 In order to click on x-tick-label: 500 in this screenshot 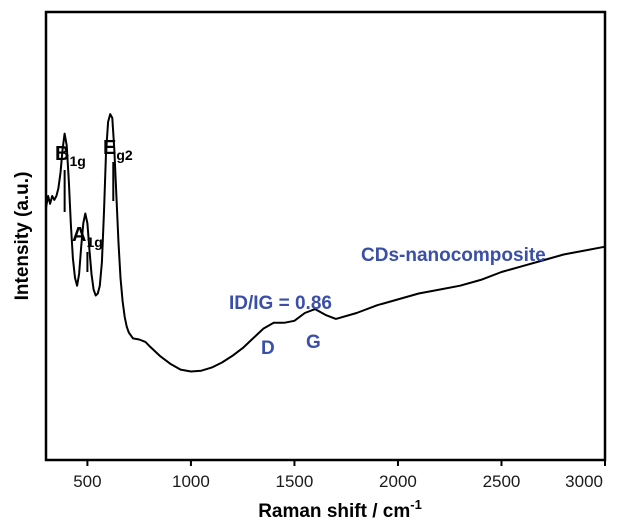, I will do `click(87, 481)`.